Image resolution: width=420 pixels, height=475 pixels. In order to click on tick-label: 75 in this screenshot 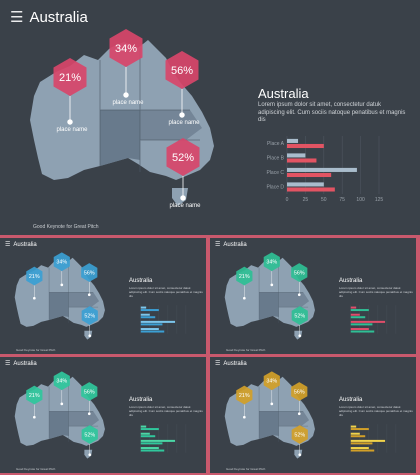, I will do `click(342, 200)`.